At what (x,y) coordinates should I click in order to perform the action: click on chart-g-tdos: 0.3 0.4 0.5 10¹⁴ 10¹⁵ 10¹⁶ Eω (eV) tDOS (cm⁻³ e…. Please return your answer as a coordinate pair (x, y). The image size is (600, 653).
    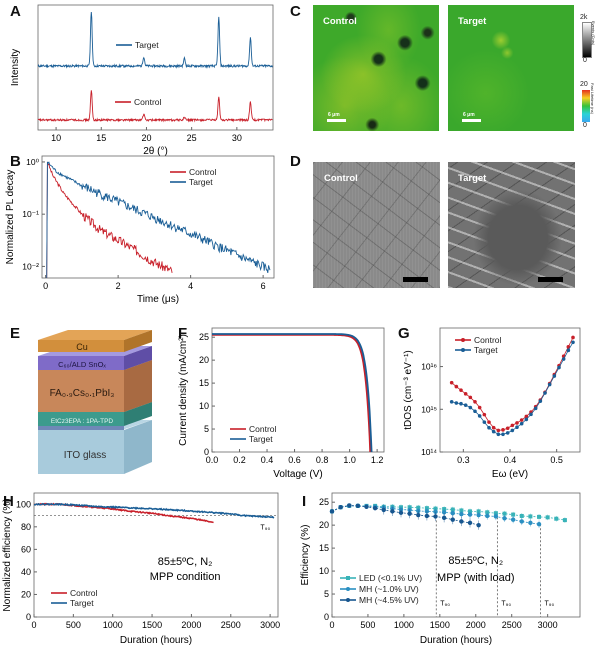
    Looking at the image, I should click on (492, 403).